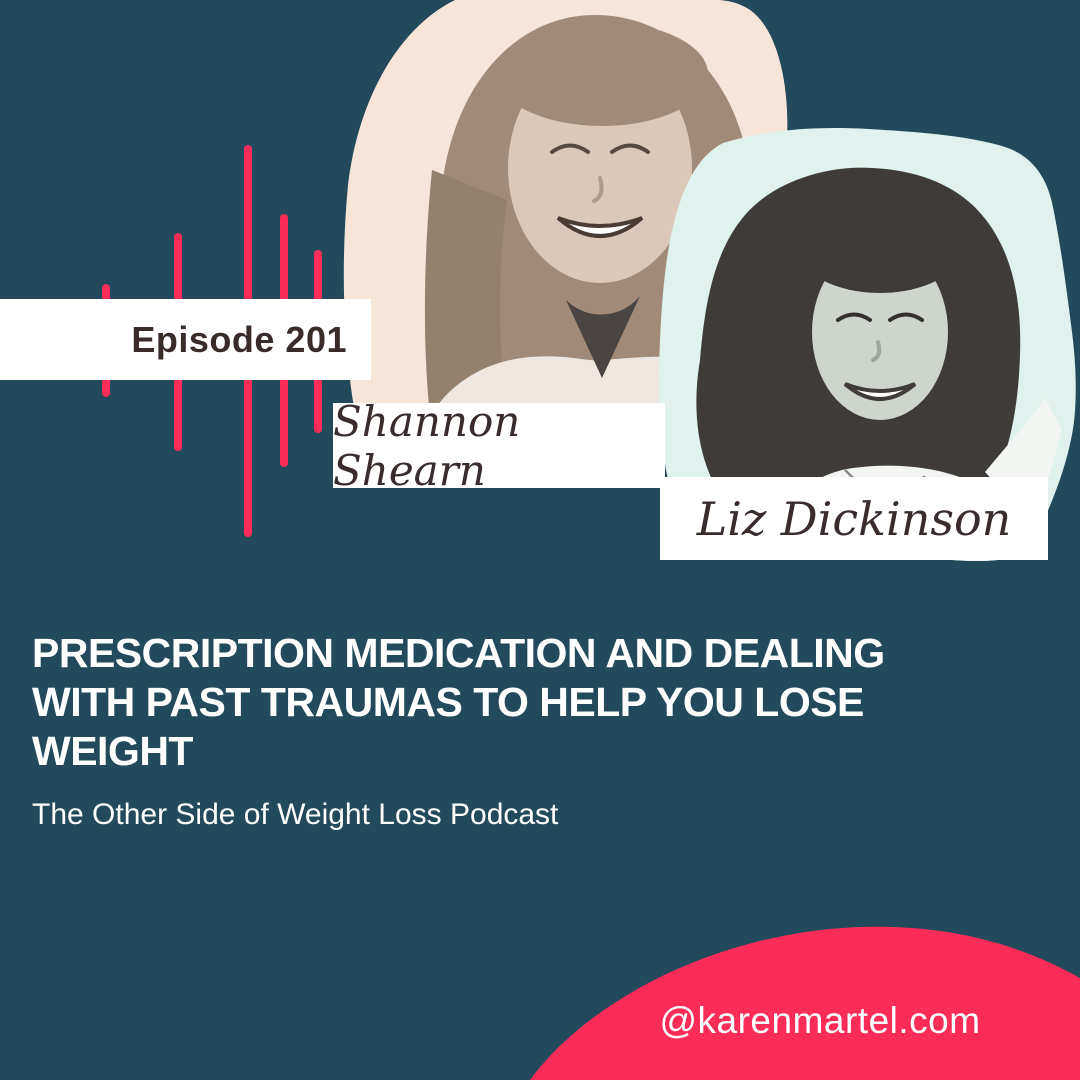  What do you see at coordinates (448, 702) in the screenshot?
I see `episode-title-line: WITH PAST TRAUMAS TO HELP YOU LOSE` at bounding box center [448, 702].